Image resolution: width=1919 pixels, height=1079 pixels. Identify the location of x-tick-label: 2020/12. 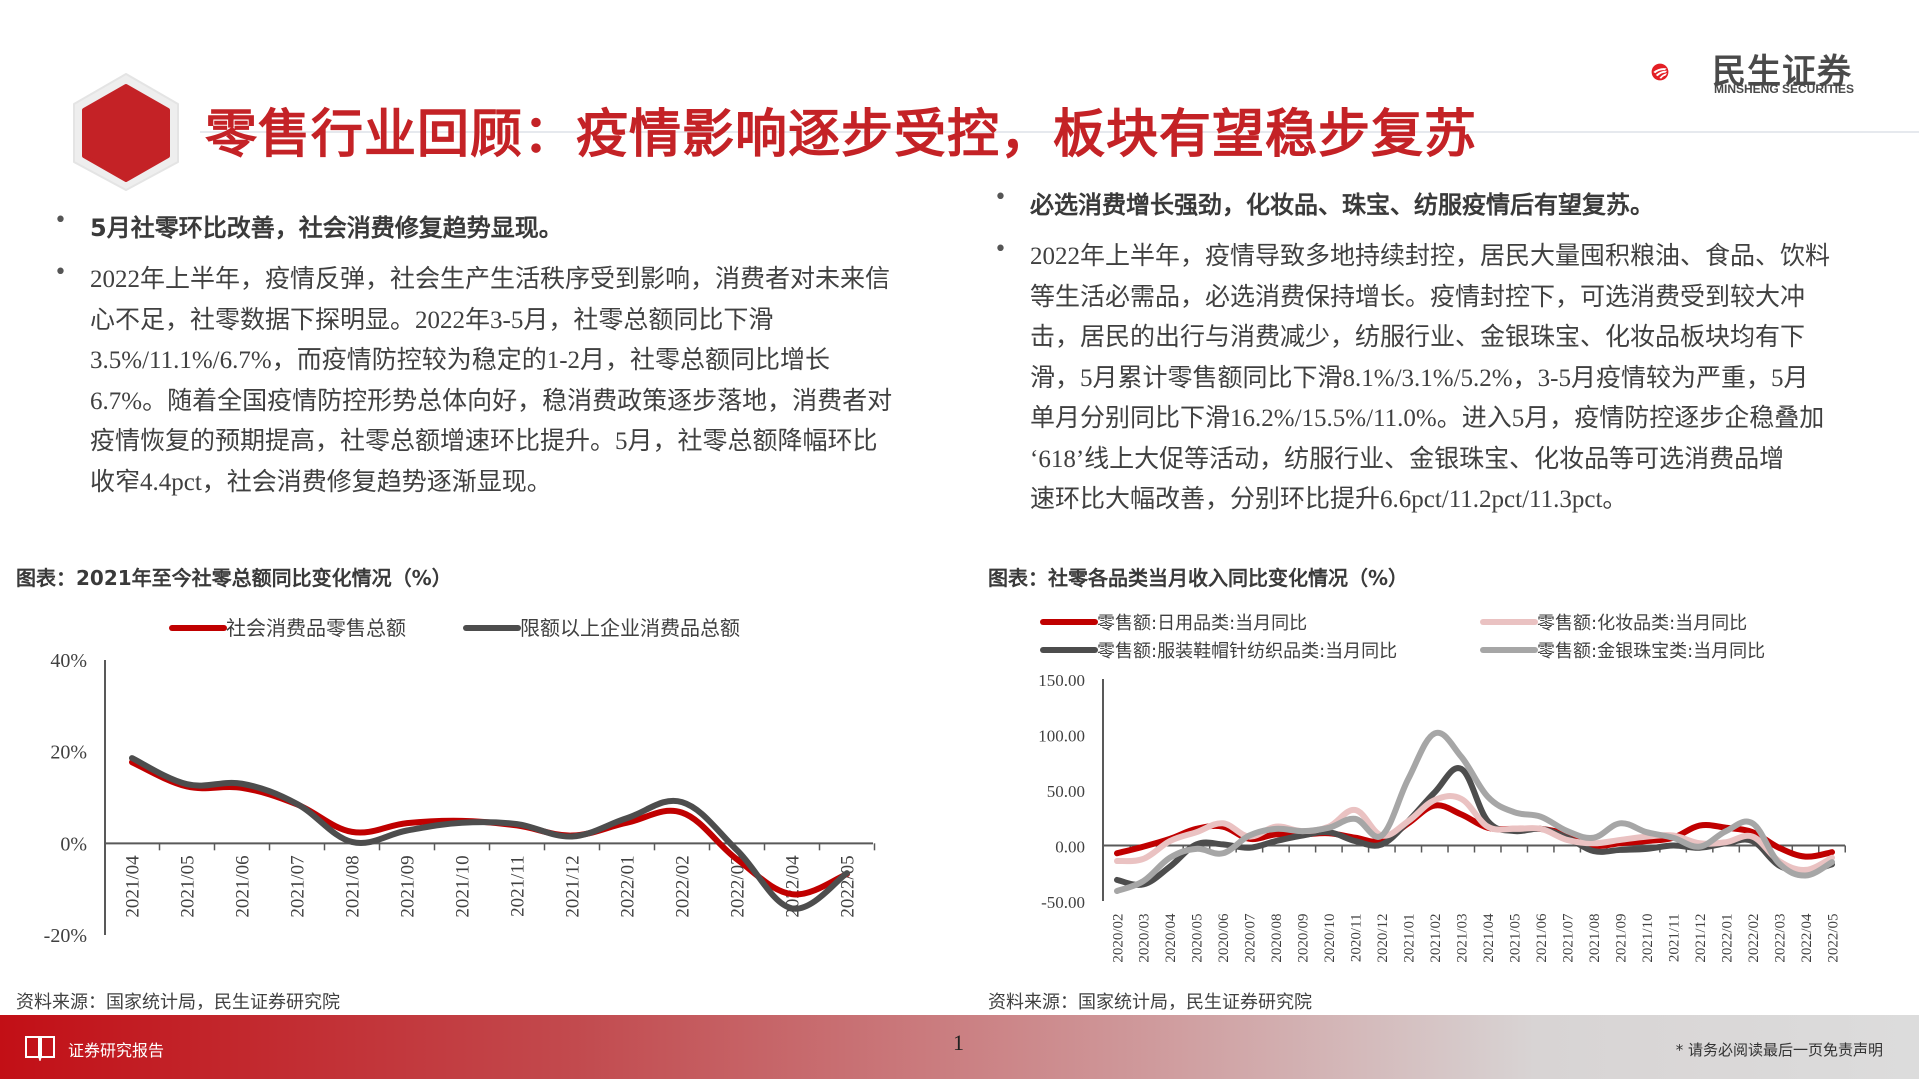
(1383, 938).